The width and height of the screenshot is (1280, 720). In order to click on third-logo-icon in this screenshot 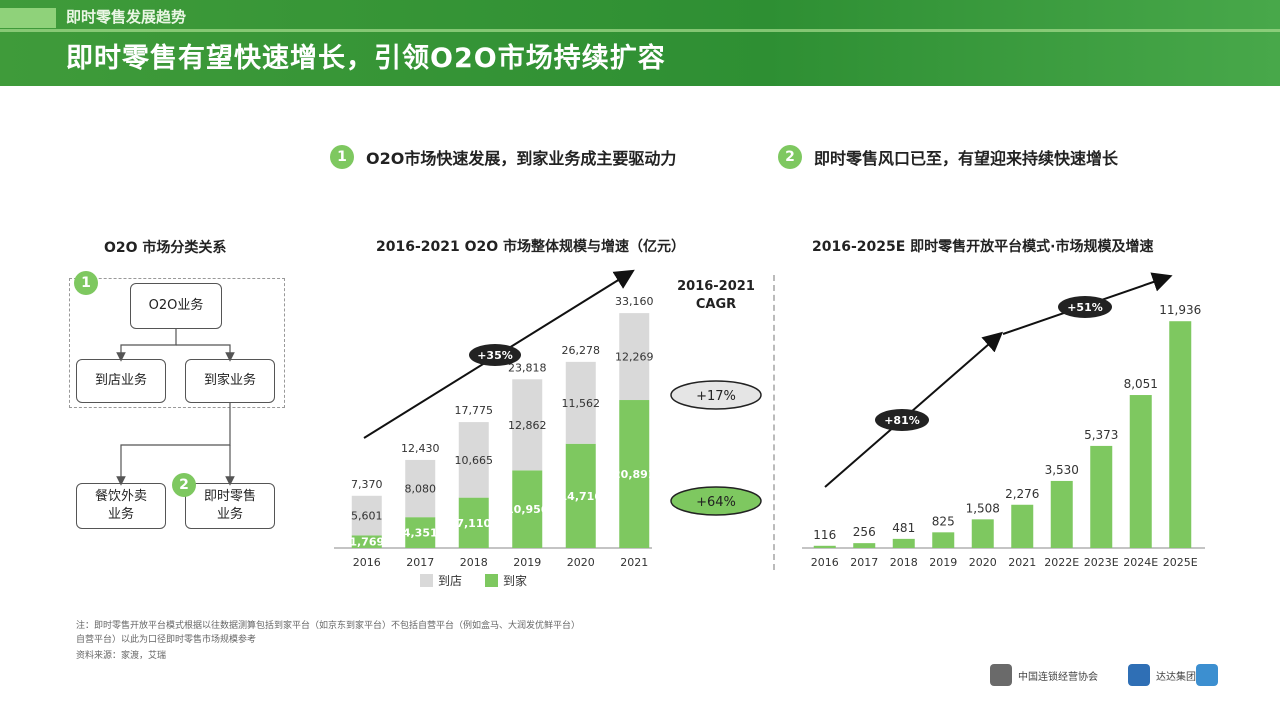, I will do `click(1207, 675)`.